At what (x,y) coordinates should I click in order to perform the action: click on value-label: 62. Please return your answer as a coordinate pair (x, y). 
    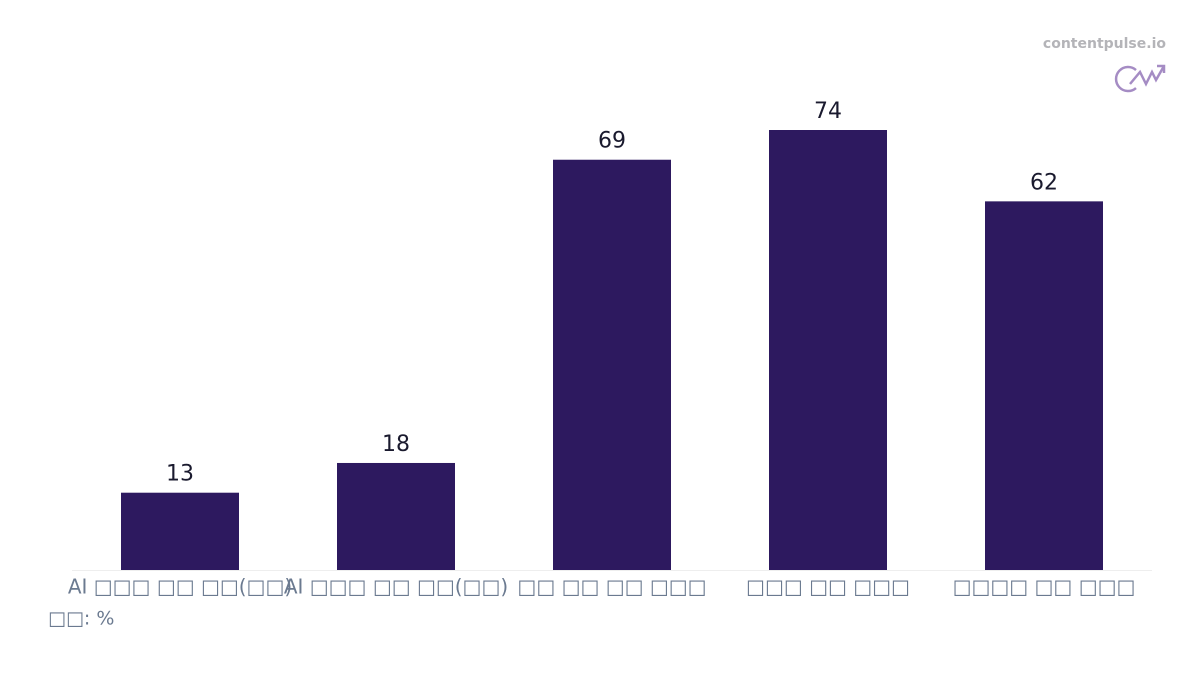
    Looking at the image, I should click on (1044, 182).